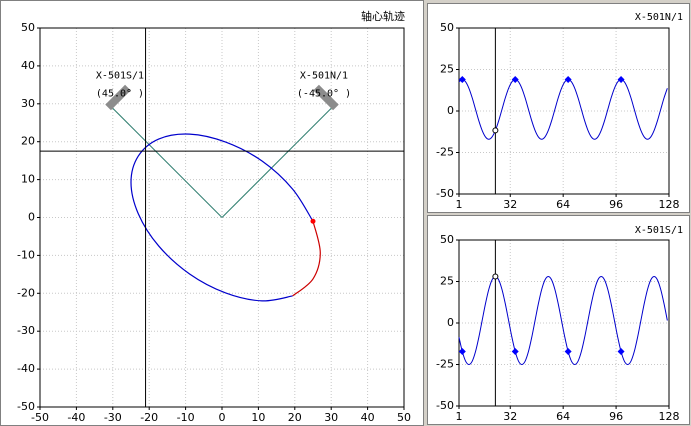 This screenshot has height=426, width=691. I want to click on x-tick-label: 50, so click(404, 417).